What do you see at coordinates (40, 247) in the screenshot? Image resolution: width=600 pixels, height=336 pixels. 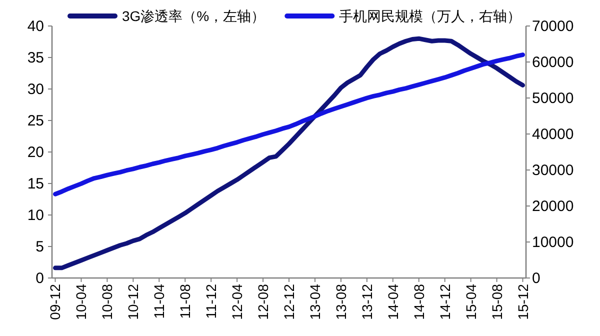 I see `y-tick-label: 5` at bounding box center [40, 247].